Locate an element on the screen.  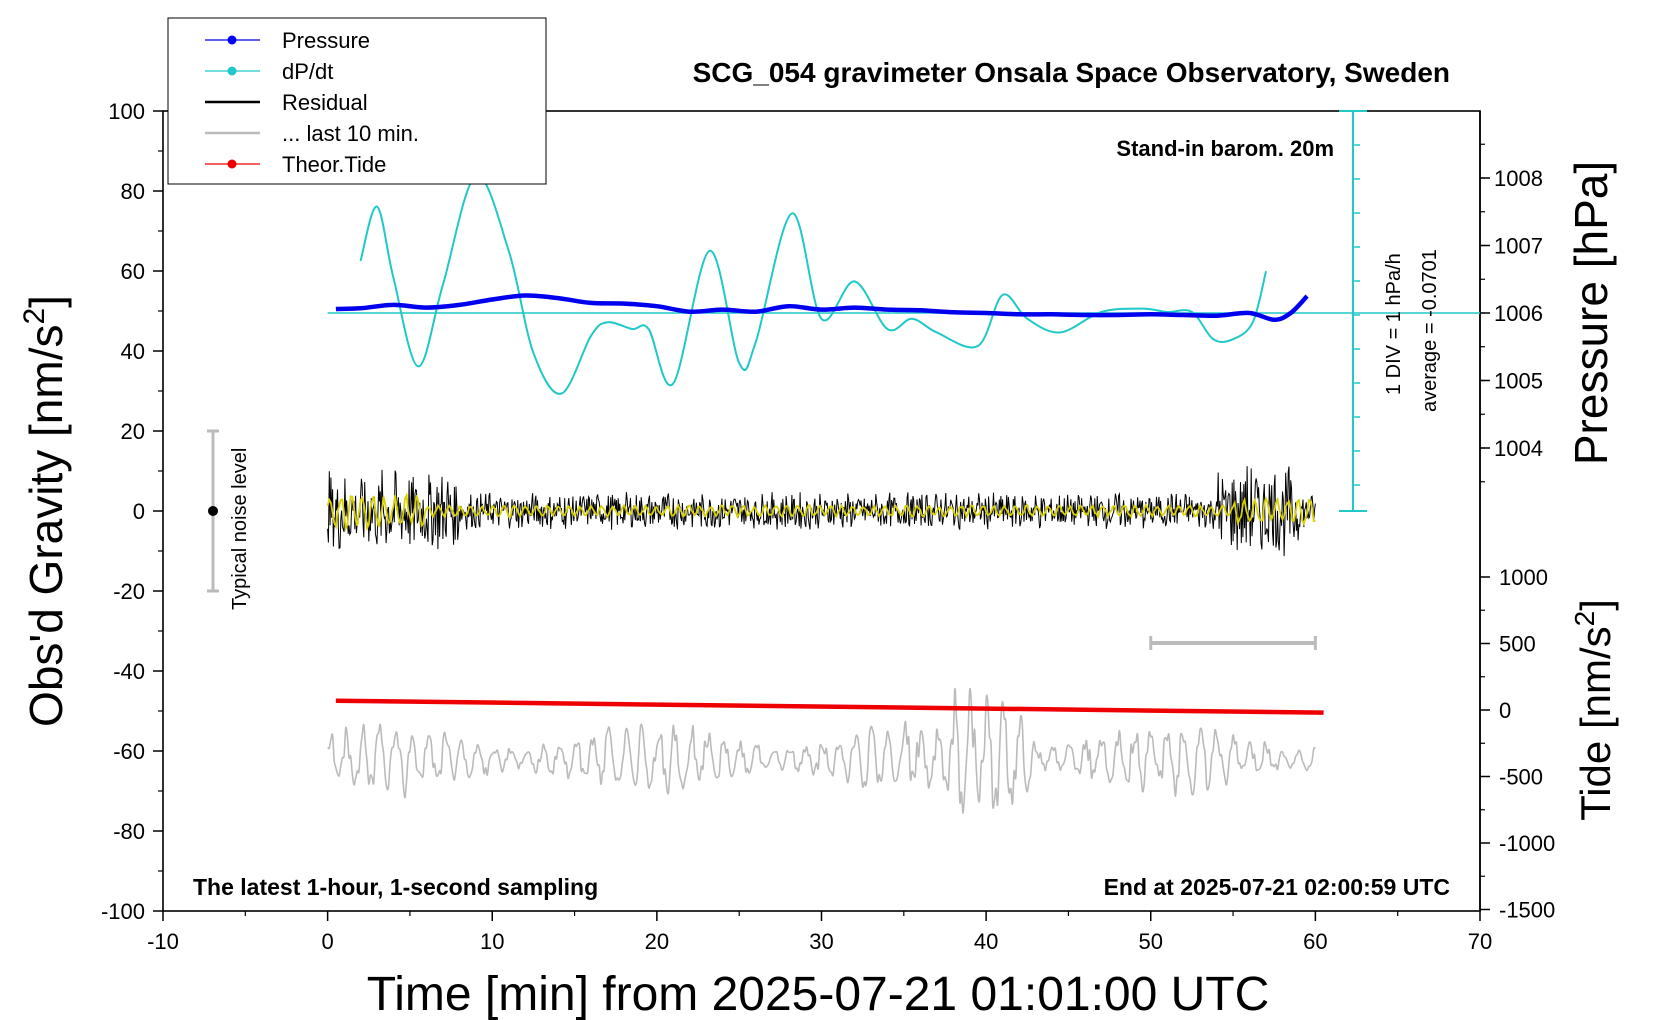
end-note: End at 2025-07-21 02:00:59 UTC is located at coordinates (1277, 887).